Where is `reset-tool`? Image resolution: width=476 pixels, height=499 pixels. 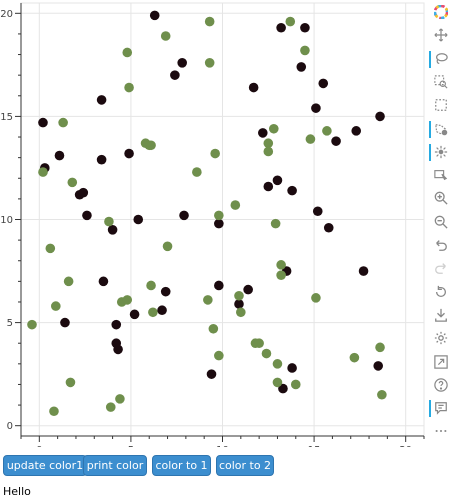 reset-tool is located at coordinates (441, 292).